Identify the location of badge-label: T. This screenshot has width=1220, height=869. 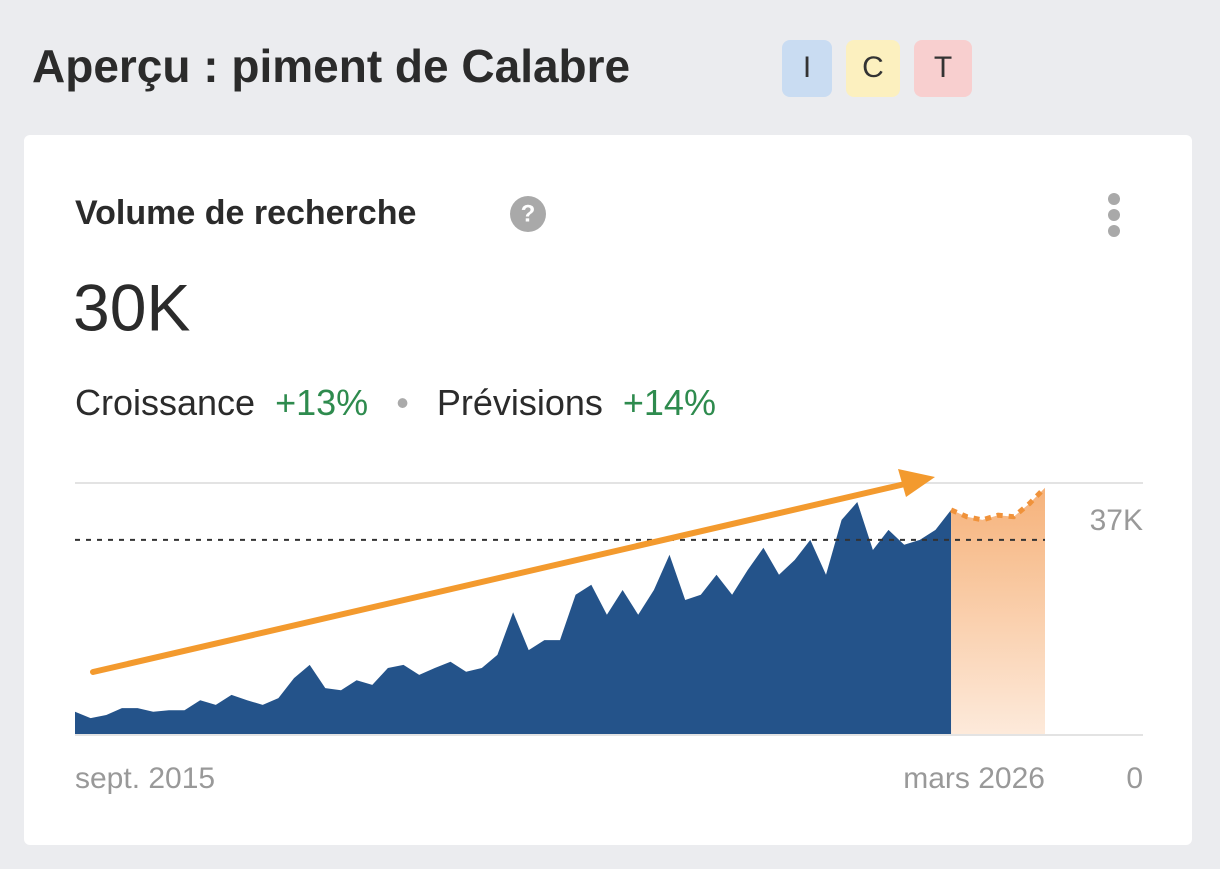
(943, 67).